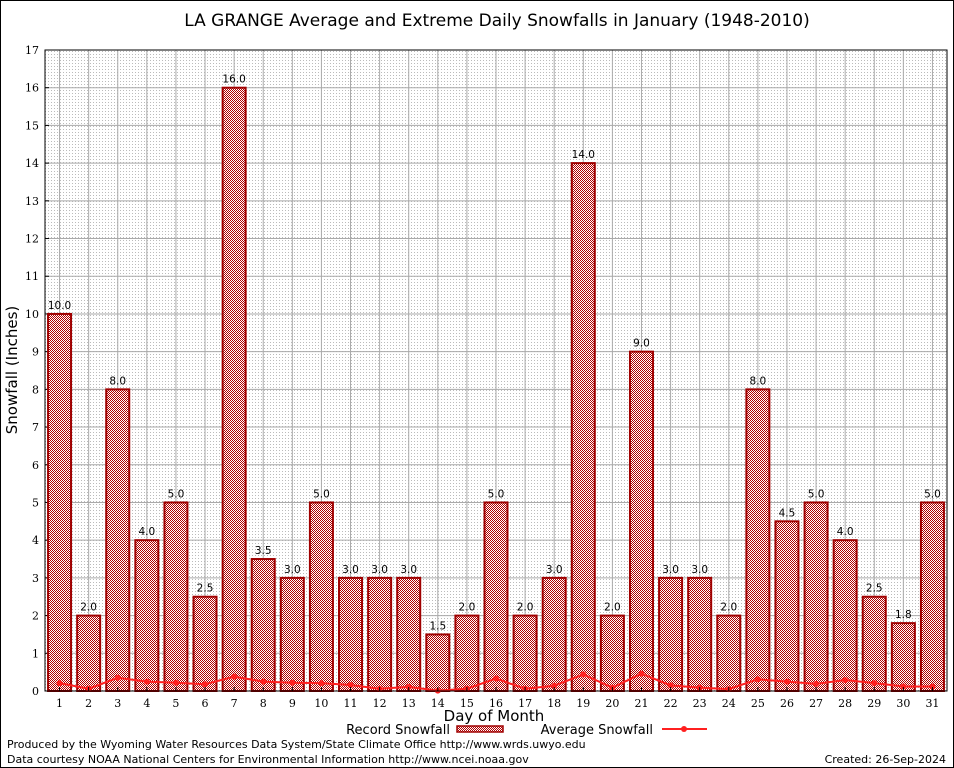 The width and height of the screenshot is (954, 768). What do you see at coordinates (671, 703) in the screenshot?
I see `x-tick-label: 22` at bounding box center [671, 703].